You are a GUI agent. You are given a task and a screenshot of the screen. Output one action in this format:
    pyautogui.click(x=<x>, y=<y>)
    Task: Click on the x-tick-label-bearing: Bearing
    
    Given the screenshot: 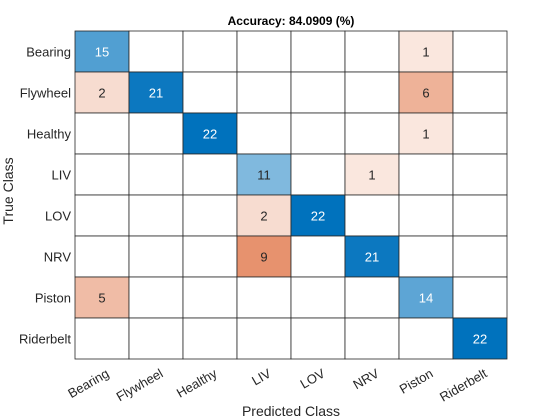 What is the action you would take?
    pyautogui.click(x=88, y=383)
    